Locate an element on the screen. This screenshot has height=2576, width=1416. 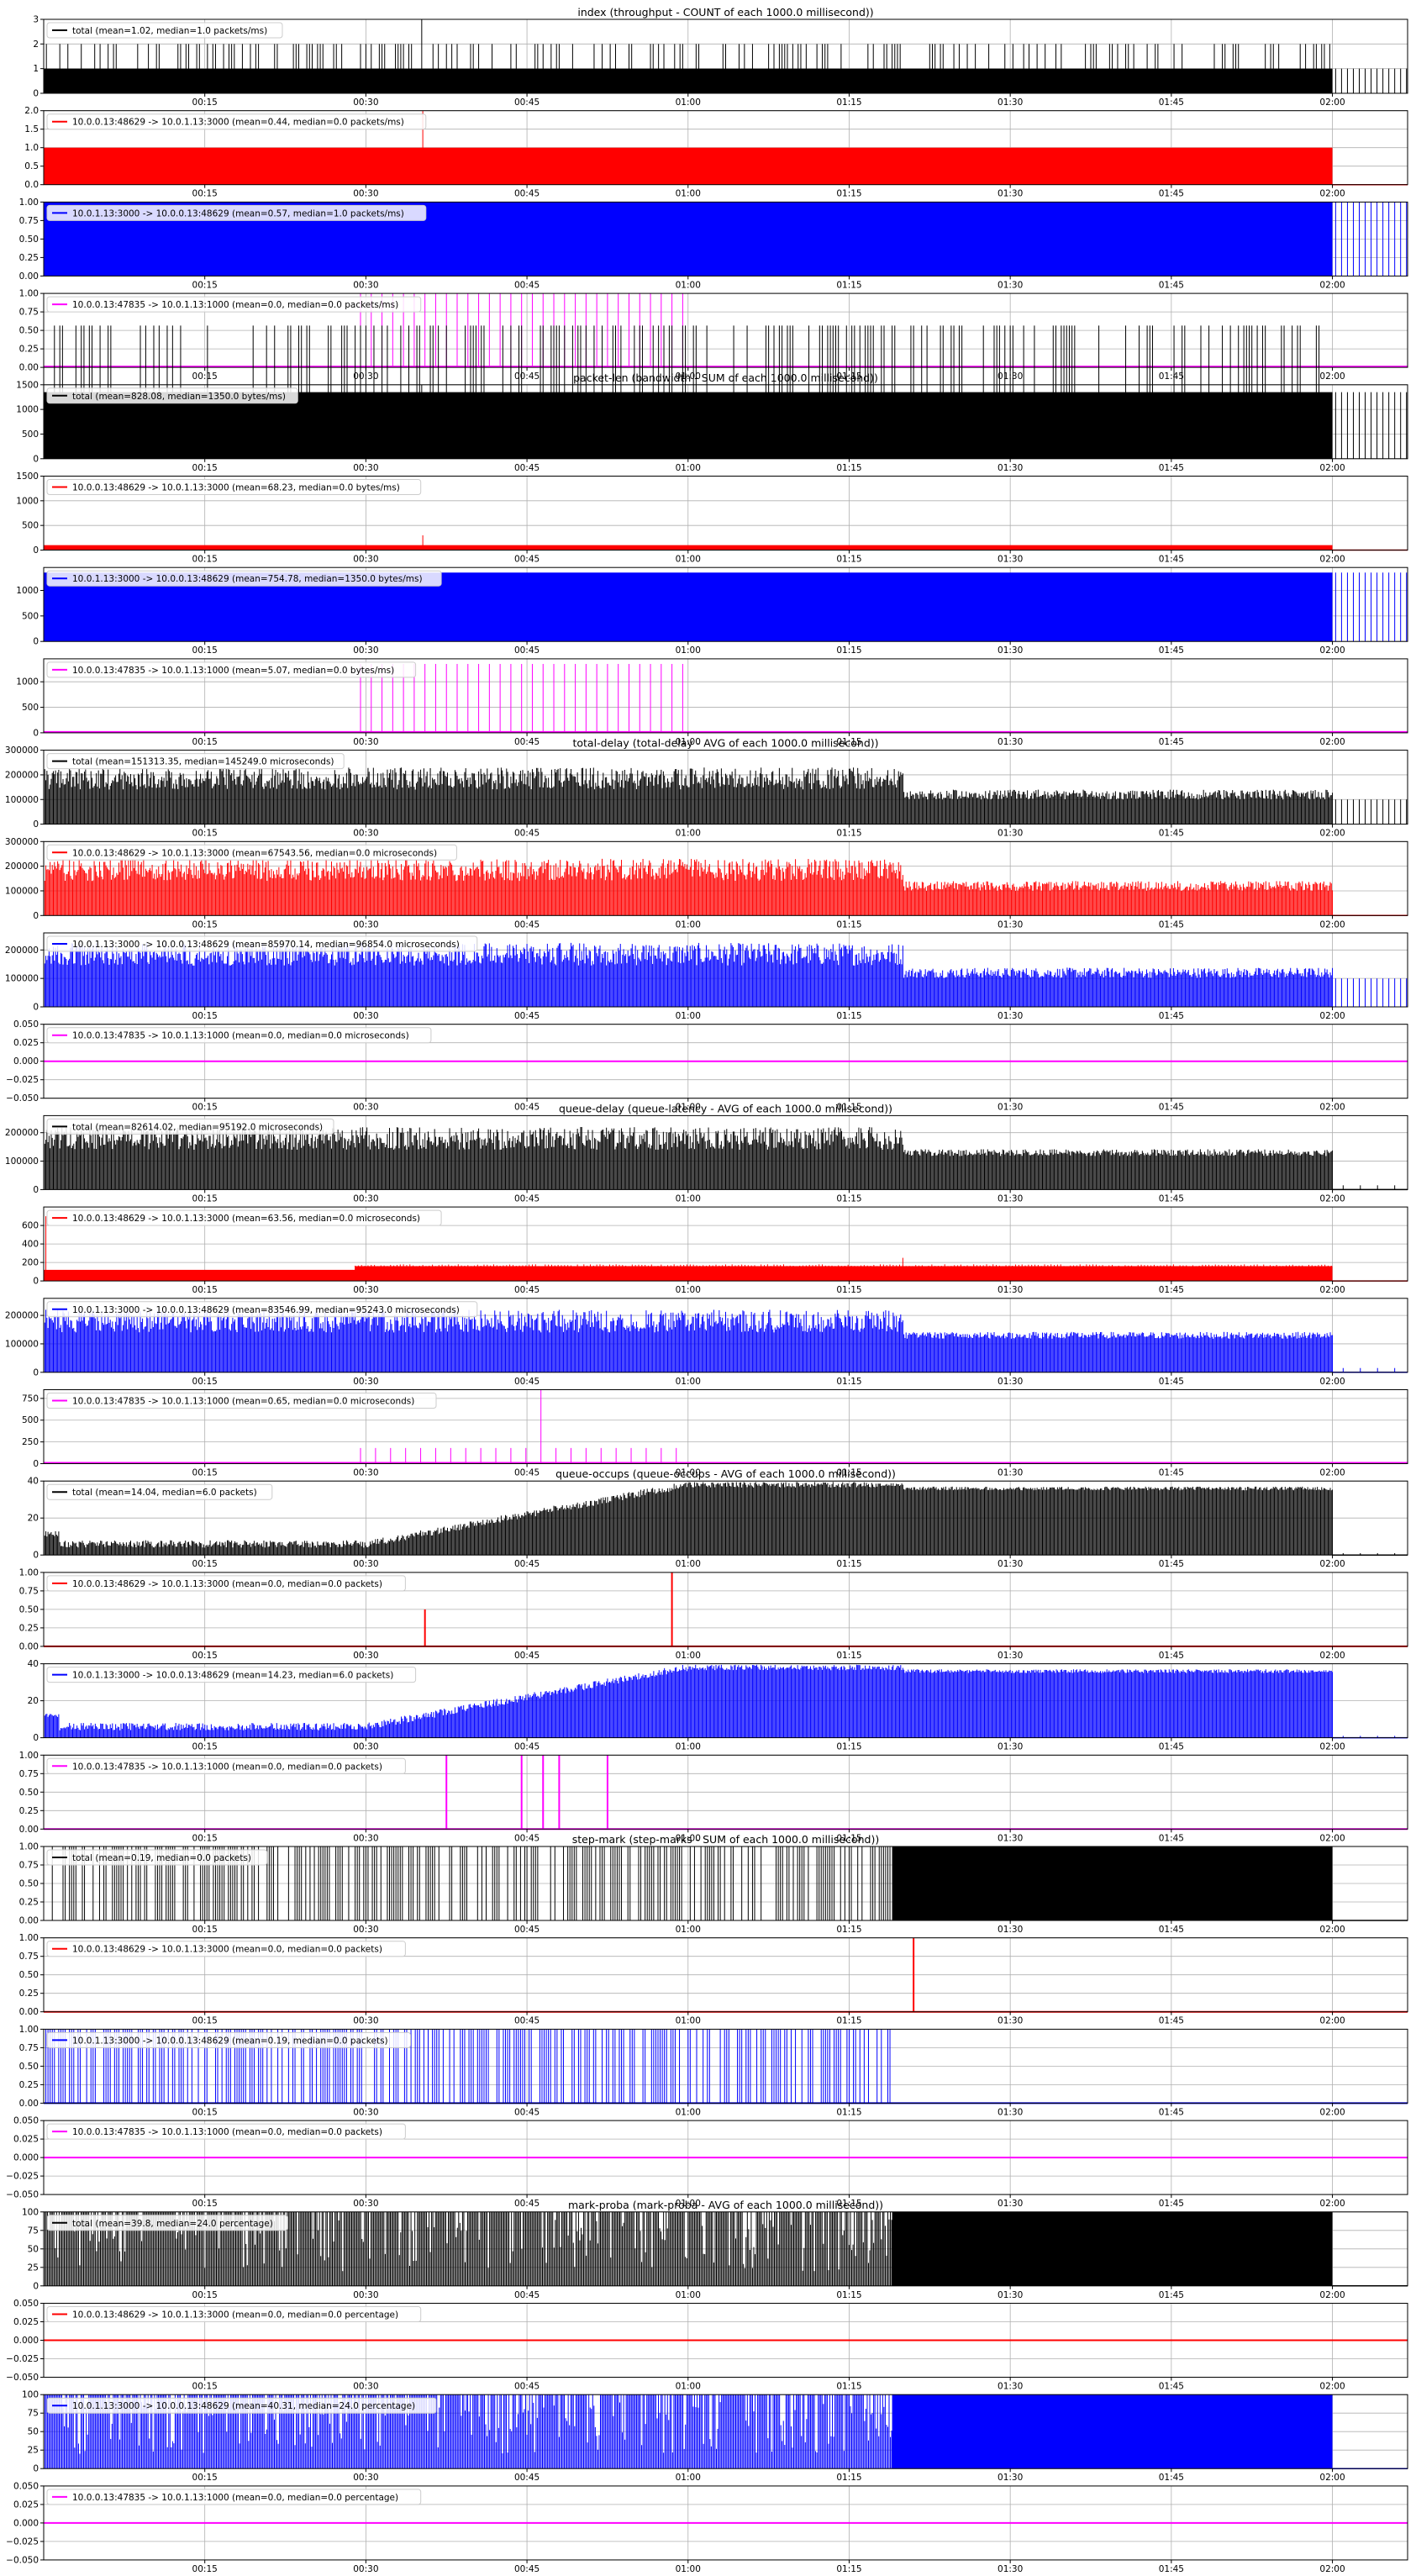
y-tick-label: 2.0 is located at coordinates (31, 111).